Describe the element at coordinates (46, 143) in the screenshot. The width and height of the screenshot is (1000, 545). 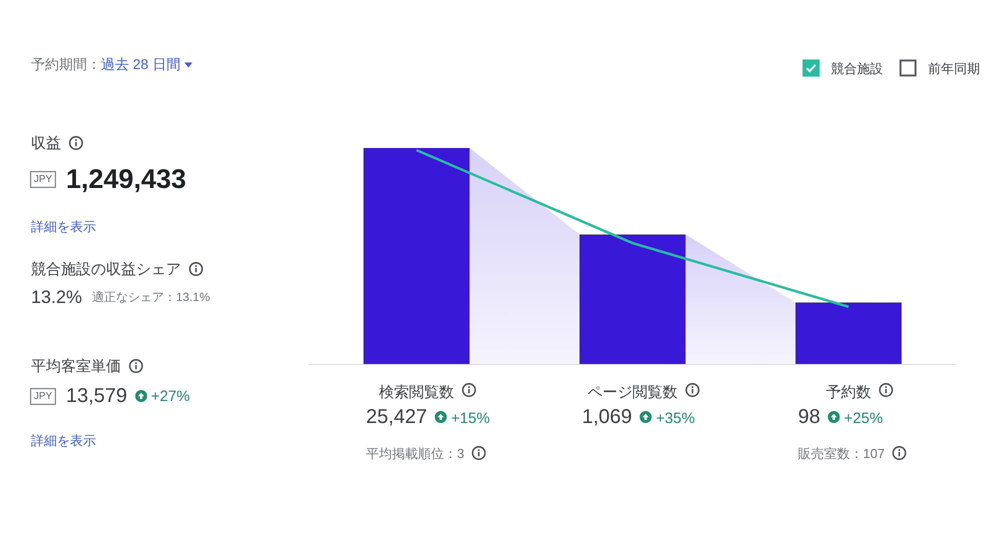
I see `text: 収益` at that location.